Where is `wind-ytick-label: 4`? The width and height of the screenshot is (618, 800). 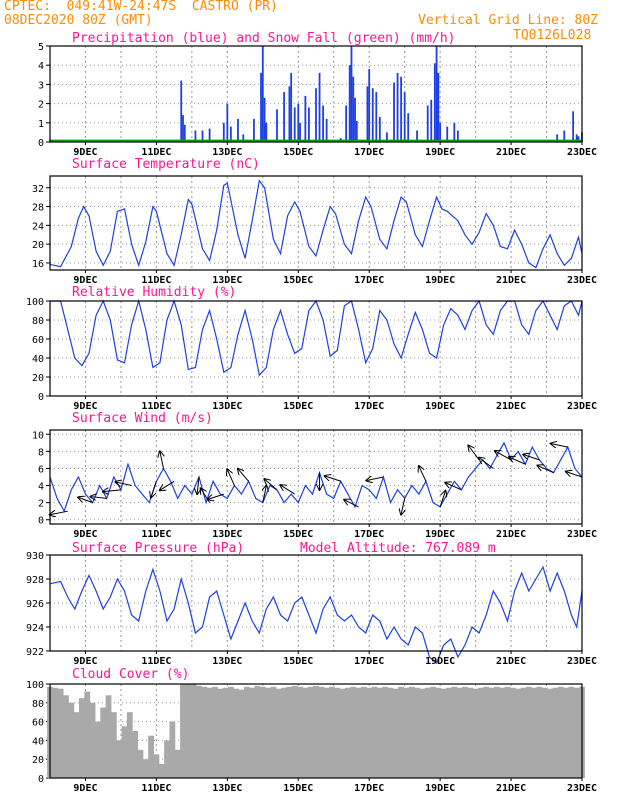
wind-ytick-label: 4 is located at coordinates (41, 487).